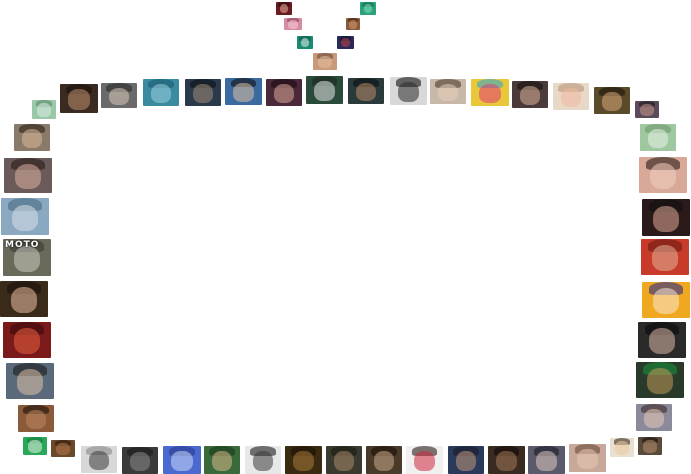 The image size is (691, 474). What do you see at coordinates (27, 257) in the screenshot?
I see `sign-thumbnail: MOTO` at bounding box center [27, 257].